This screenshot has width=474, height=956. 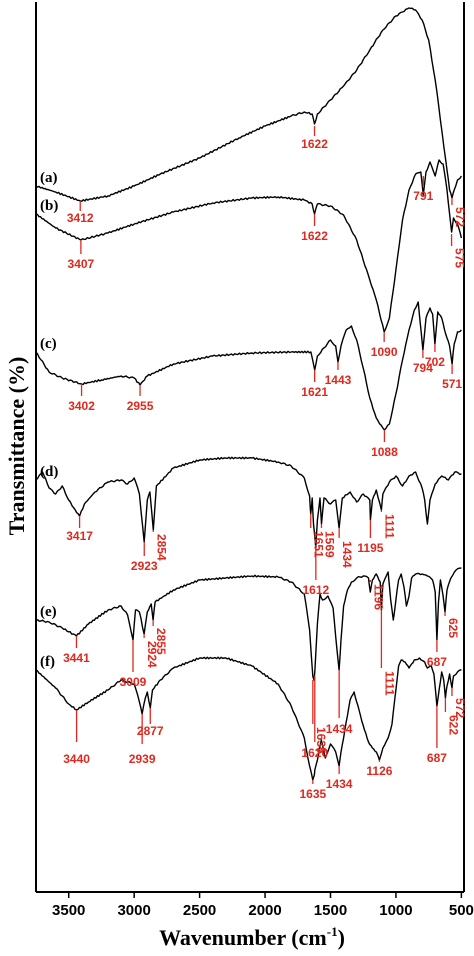 What do you see at coordinates (152, 654) in the screenshot?
I see `peak-label: 2924` at bounding box center [152, 654].